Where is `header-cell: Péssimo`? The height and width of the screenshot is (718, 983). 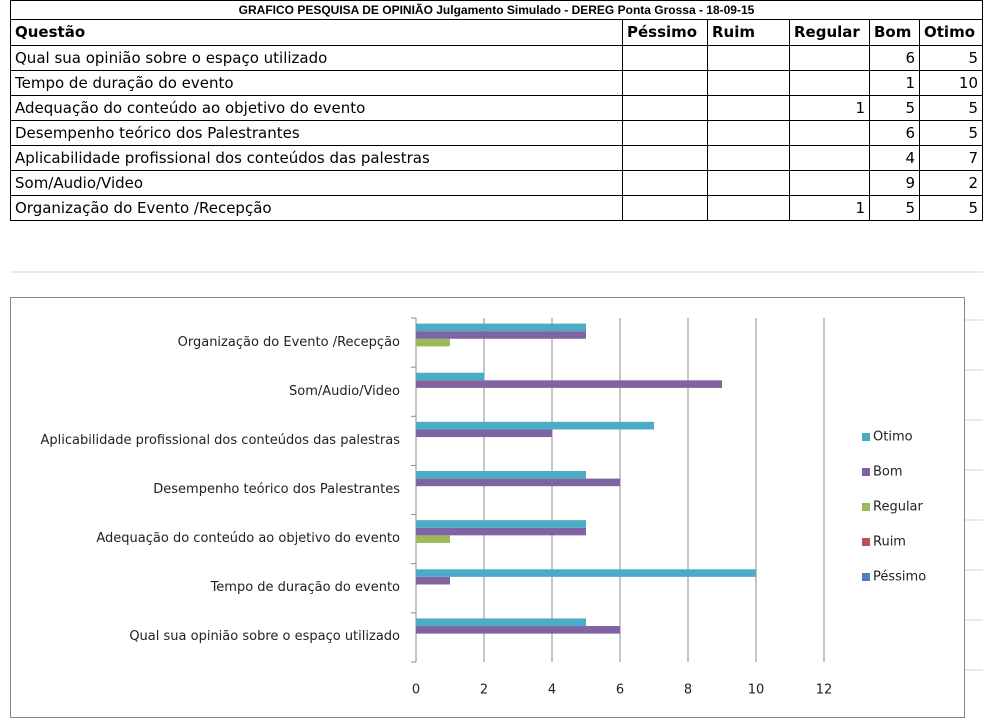 header-cell: Péssimo is located at coordinates (665, 33).